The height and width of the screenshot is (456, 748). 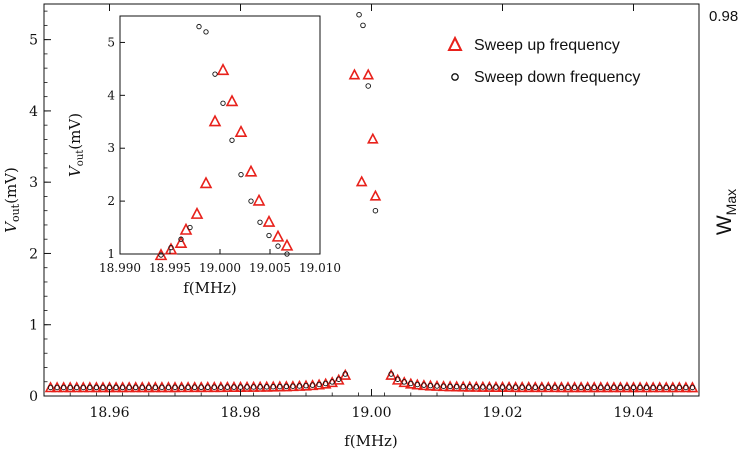 I want to click on inset-x-tick-label: 19.005, so click(x=270, y=268).